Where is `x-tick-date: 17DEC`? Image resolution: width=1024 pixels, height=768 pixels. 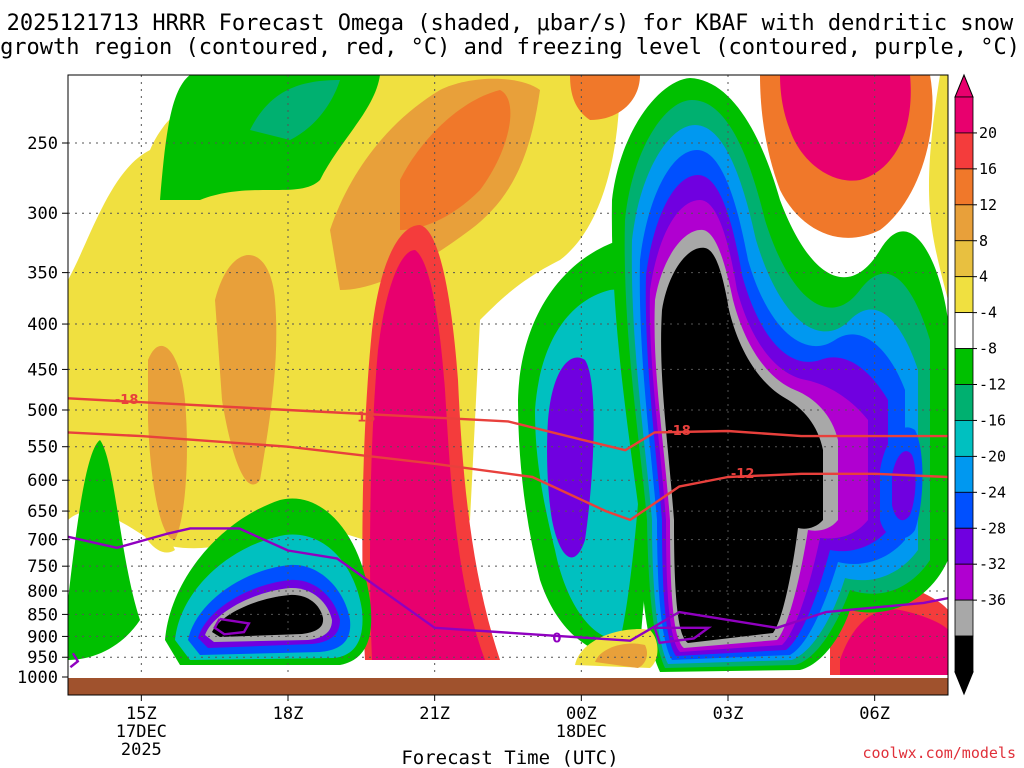 x-tick-date: 17DEC is located at coordinates (141, 732).